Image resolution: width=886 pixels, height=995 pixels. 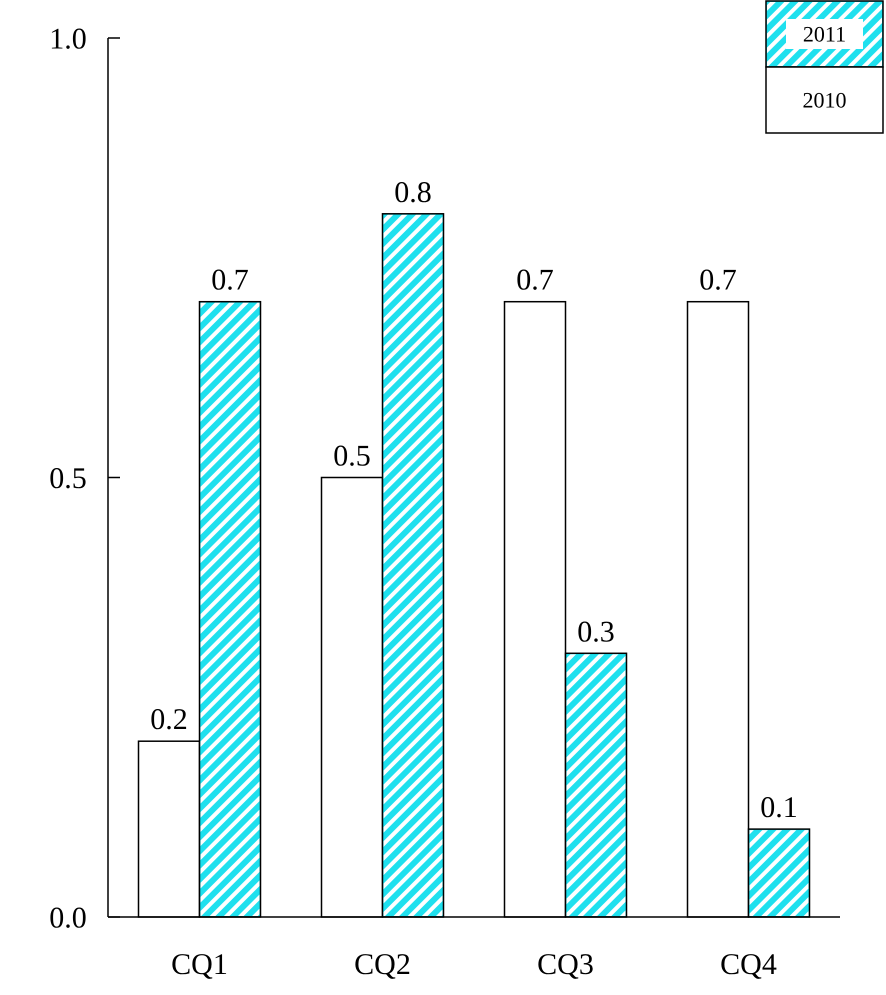 What do you see at coordinates (748, 964) in the screenshot?
I see `x-tick-label: CQ4` at bounding box center [748, 964].